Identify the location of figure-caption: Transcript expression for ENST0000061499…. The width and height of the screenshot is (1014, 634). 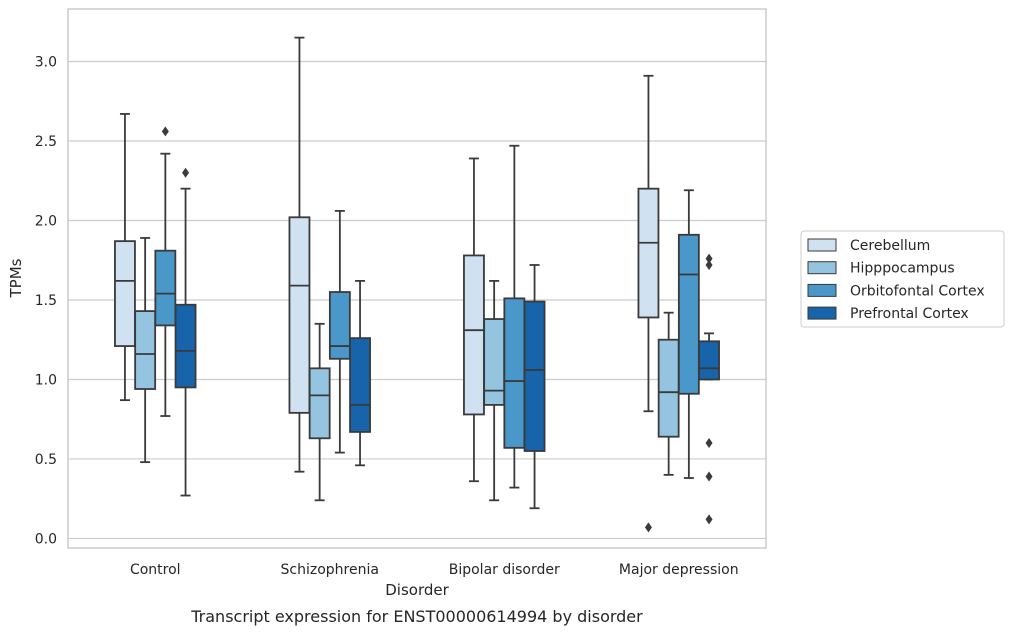
(416, 616).